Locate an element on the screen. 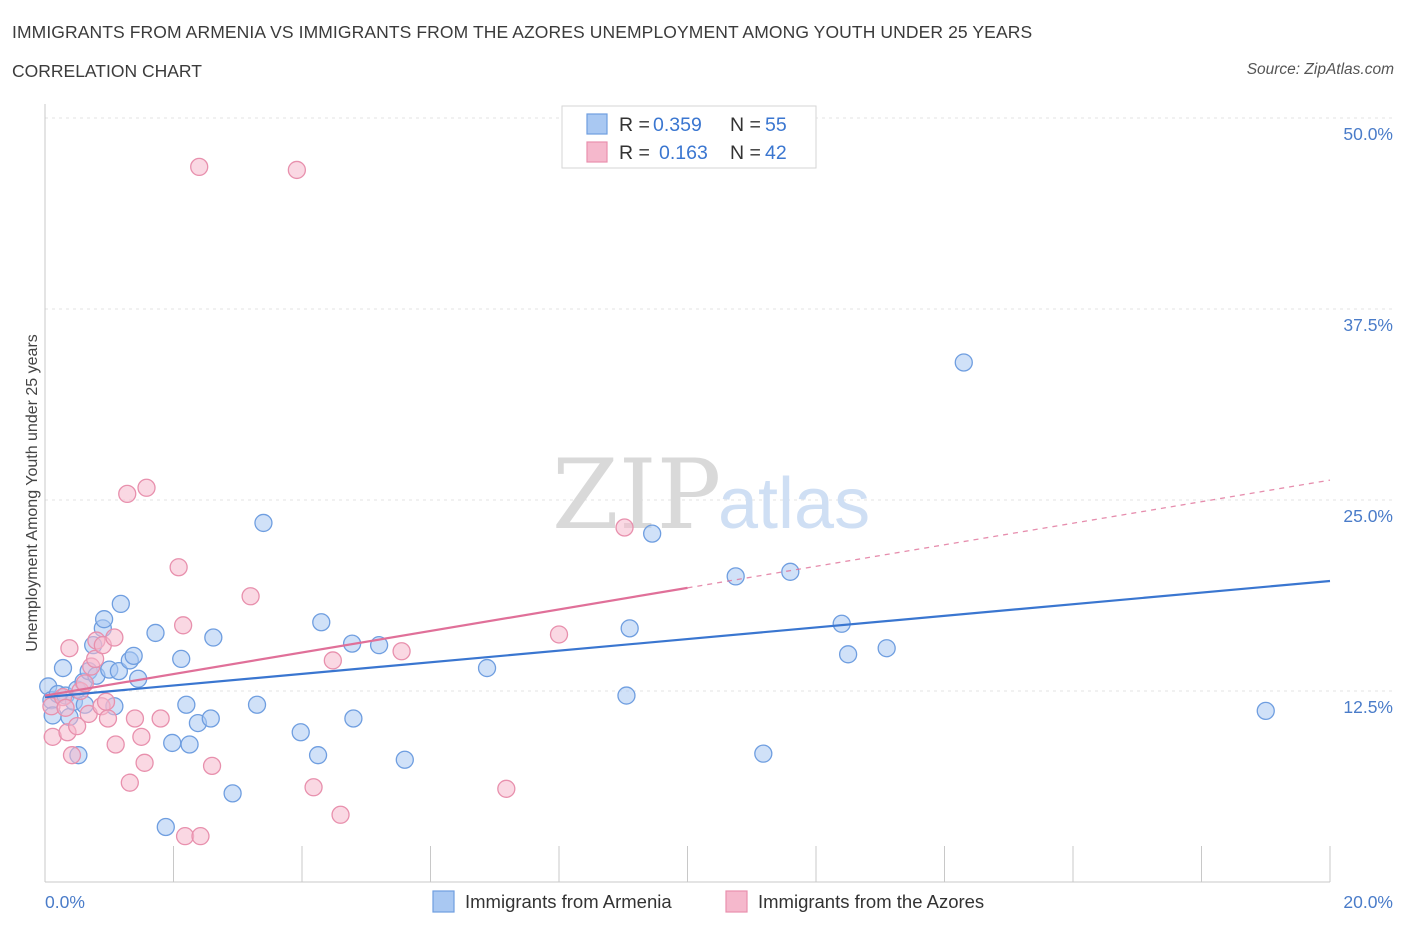 This screenshot has height=930, width=1406. watermark-atlas: atlas is located at coordinates (794, 504).